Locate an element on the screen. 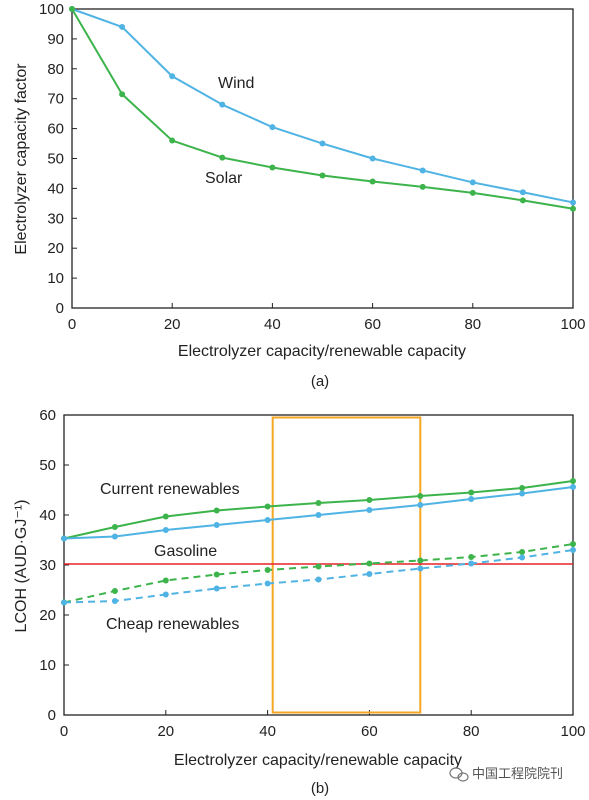  wechat-icon is located at coordinates (459, 774).